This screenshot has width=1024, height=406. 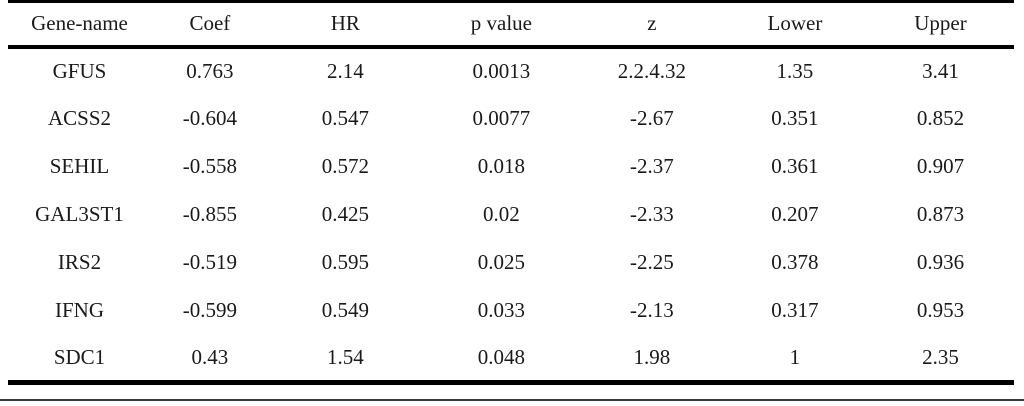 What do you see at coordinates (209, 214) in the screenshot?
I see `value-cell: -0.855` at bounding box center [209, 214].